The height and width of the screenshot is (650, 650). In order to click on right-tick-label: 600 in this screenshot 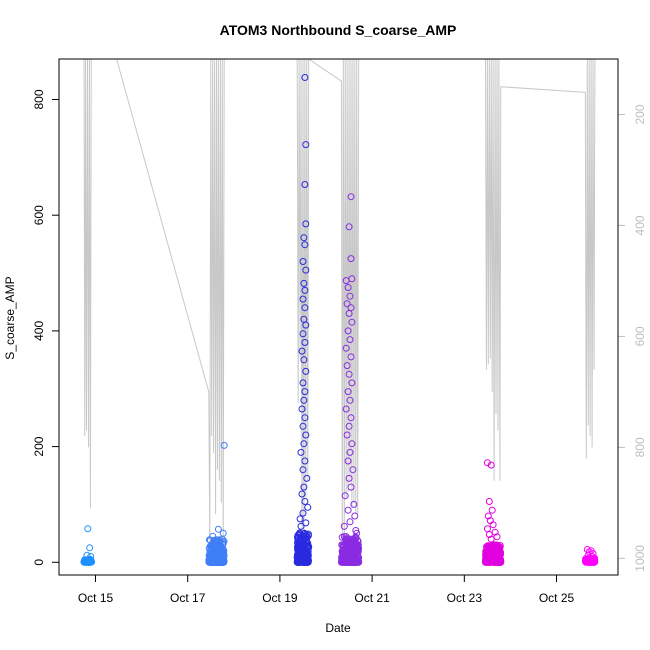, I will do `click(640, 336)`.